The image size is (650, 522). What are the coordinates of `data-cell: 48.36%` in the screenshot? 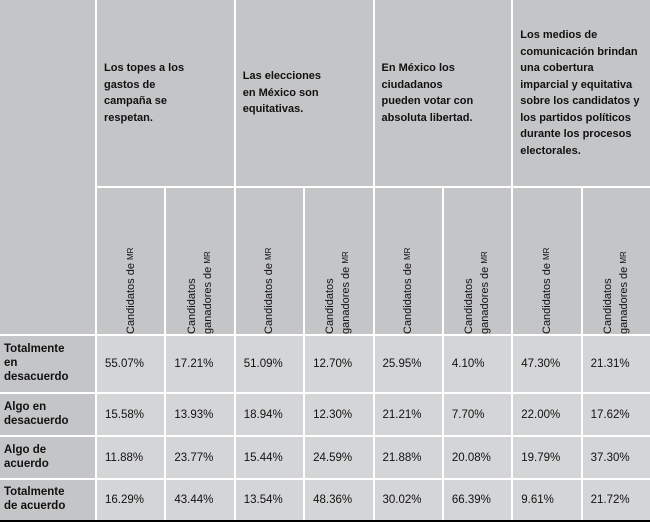 It's located at (339, 500).